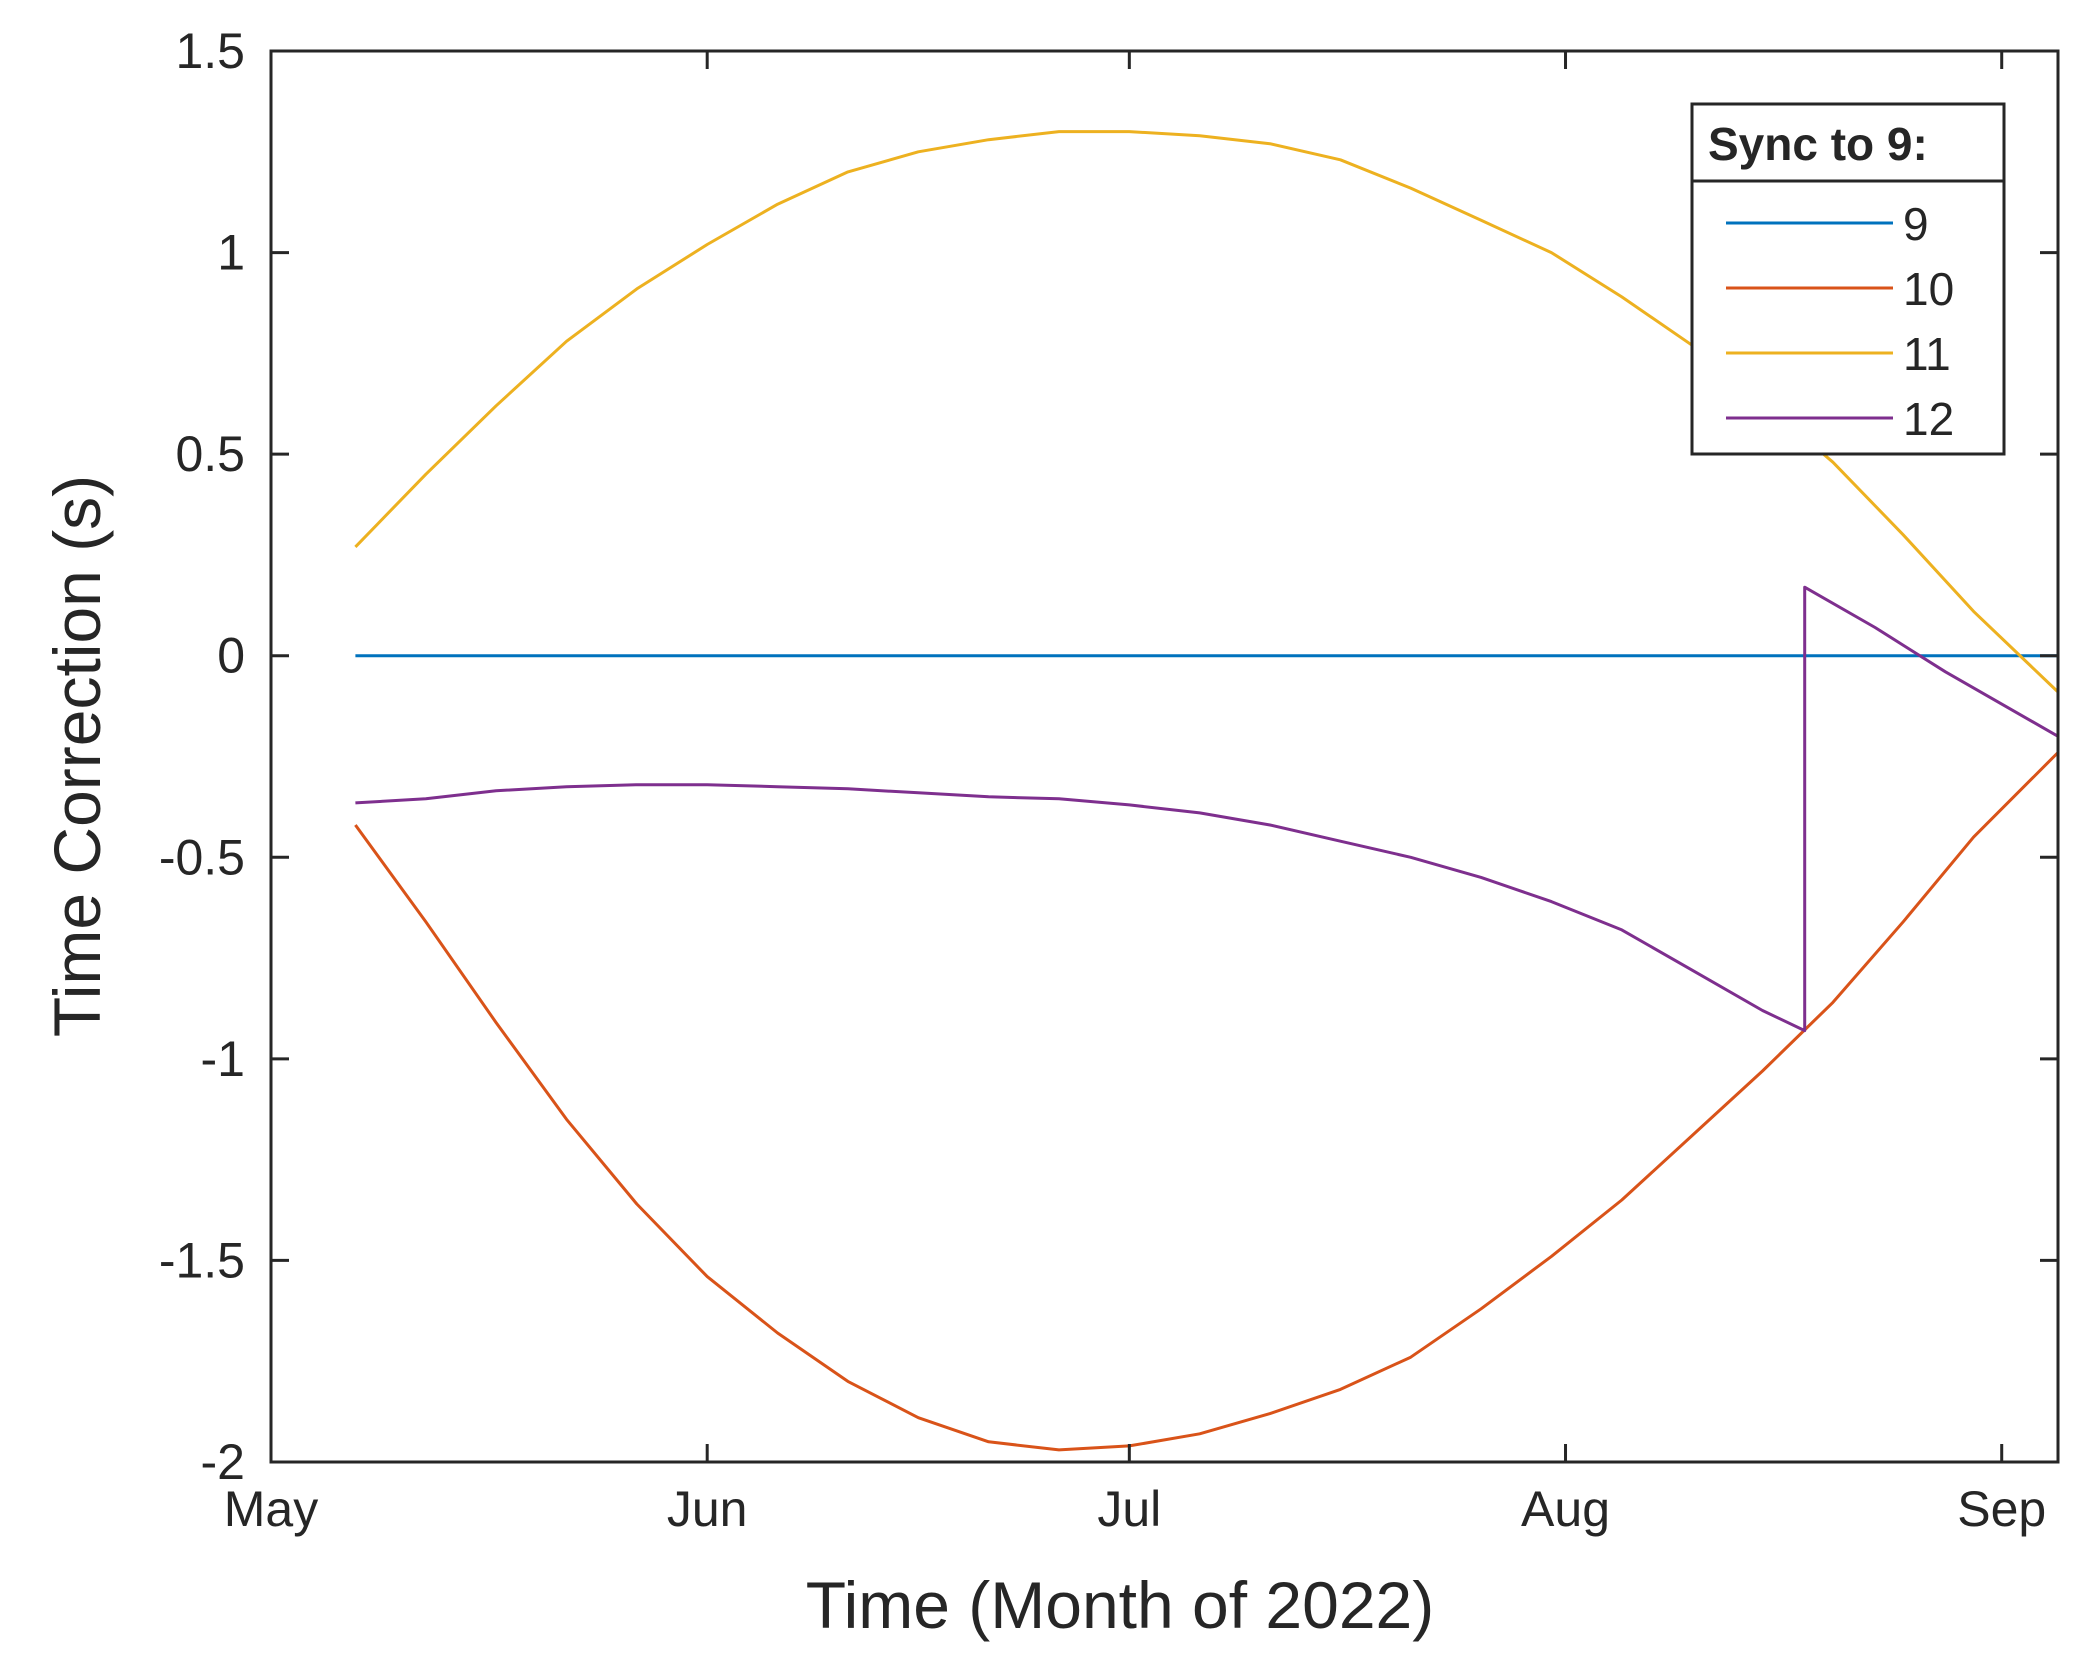  I want to click on y-tick-label: 0.5, so click(210, 454).